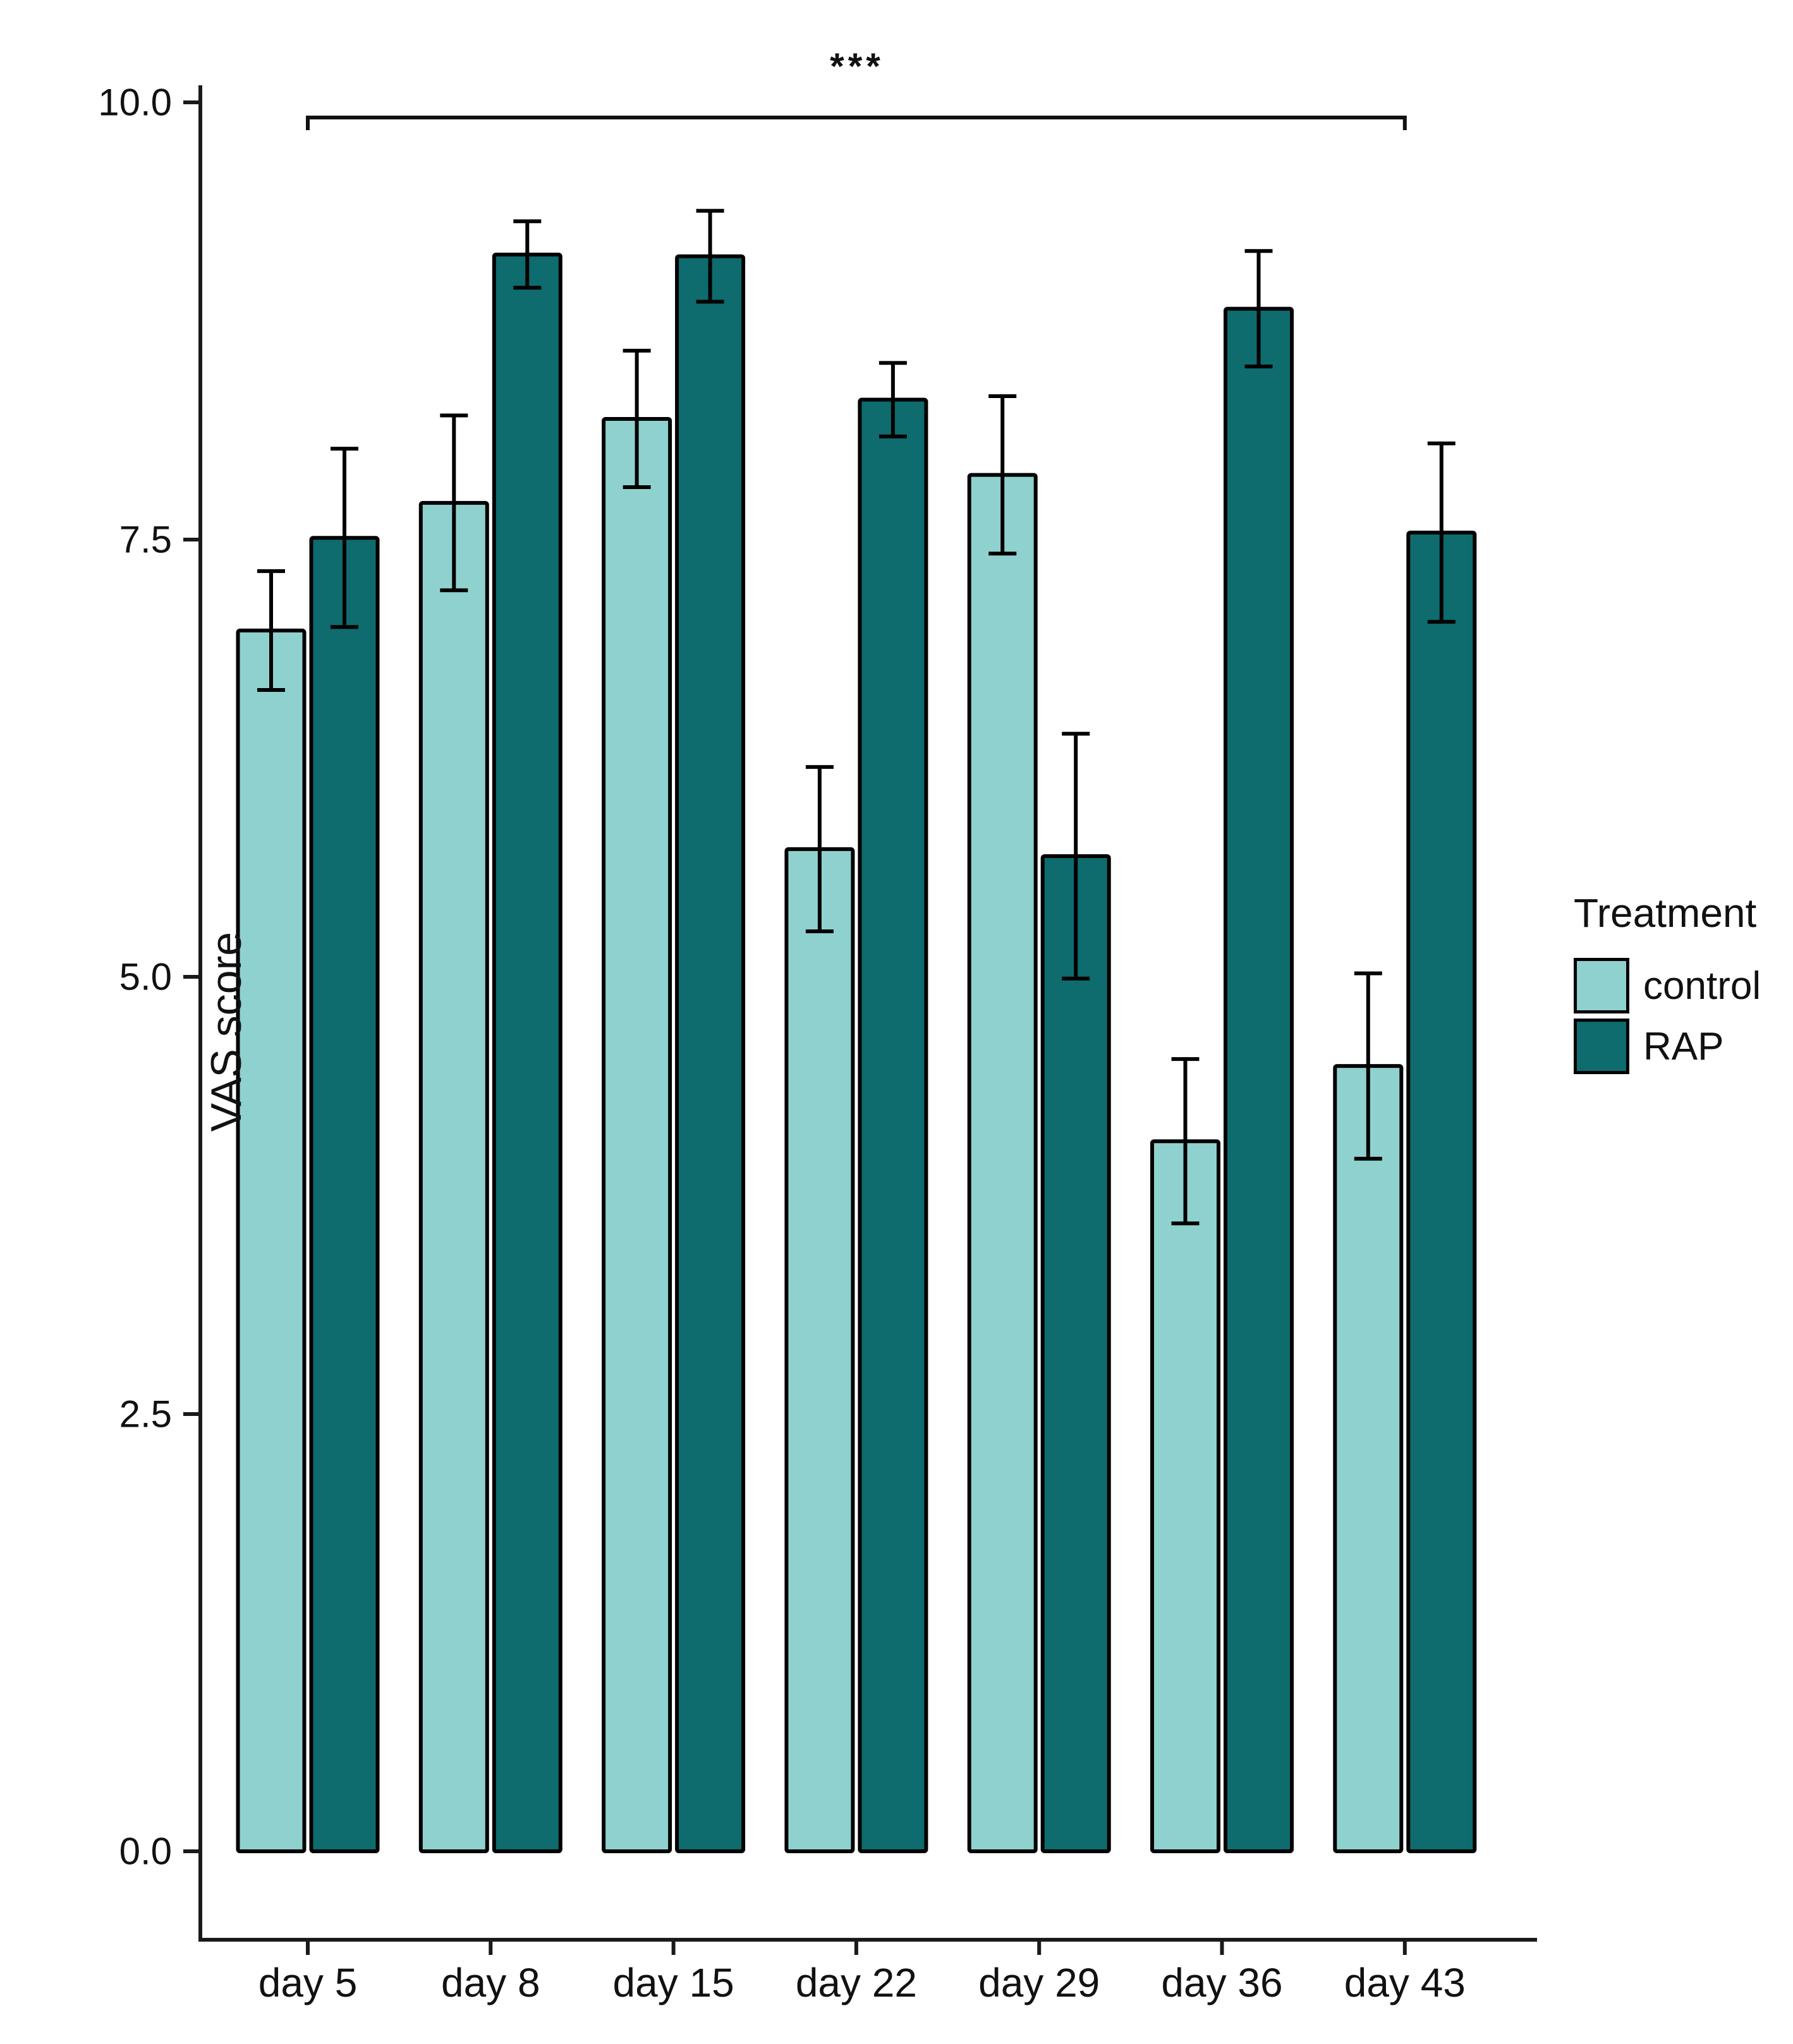  Describe the element at coordinates (1601, 985) in the screenshot. I see `legend-swatch-control` at that location.